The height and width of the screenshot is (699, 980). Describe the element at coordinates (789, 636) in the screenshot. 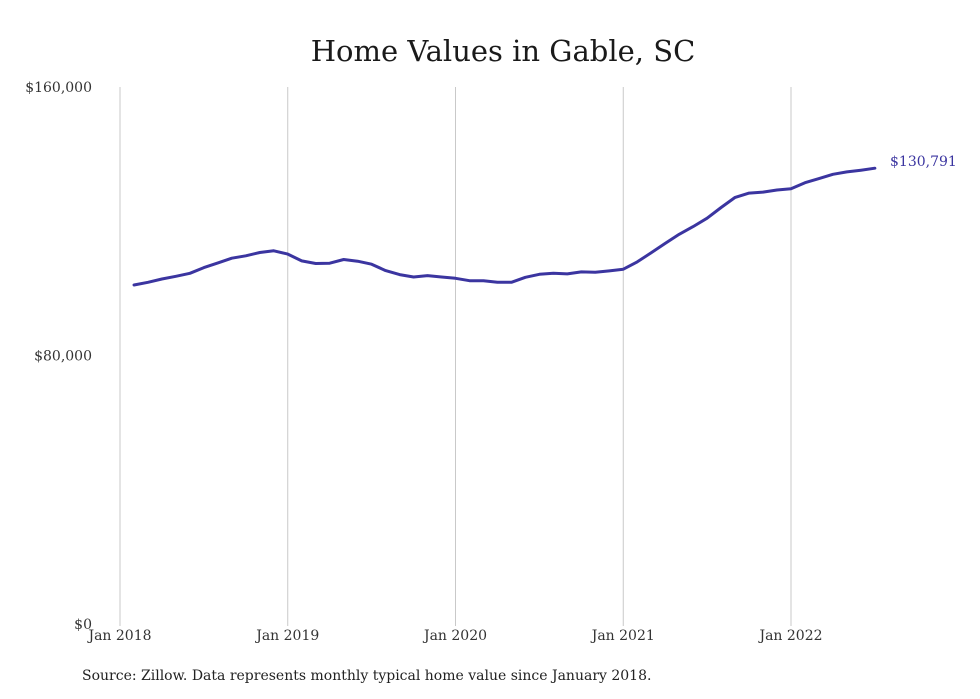

I see `x-tick-label: Jan 2022` at that location.